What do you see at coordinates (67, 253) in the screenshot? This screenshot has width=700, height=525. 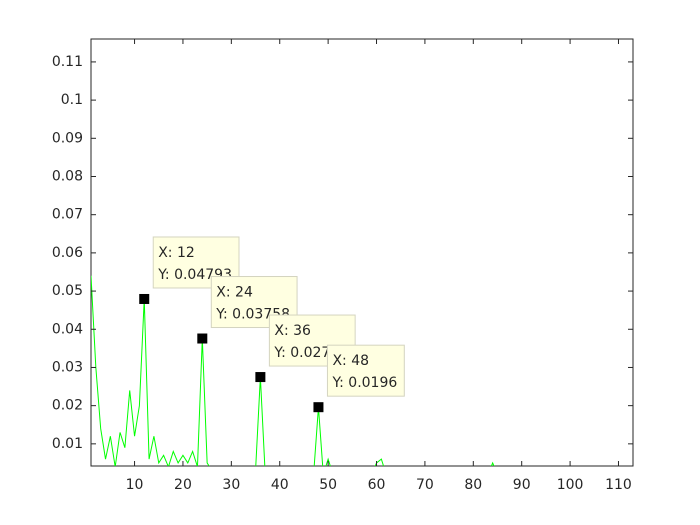 I see `y-tick-label: 0.06` at bounding box center [67, 253].